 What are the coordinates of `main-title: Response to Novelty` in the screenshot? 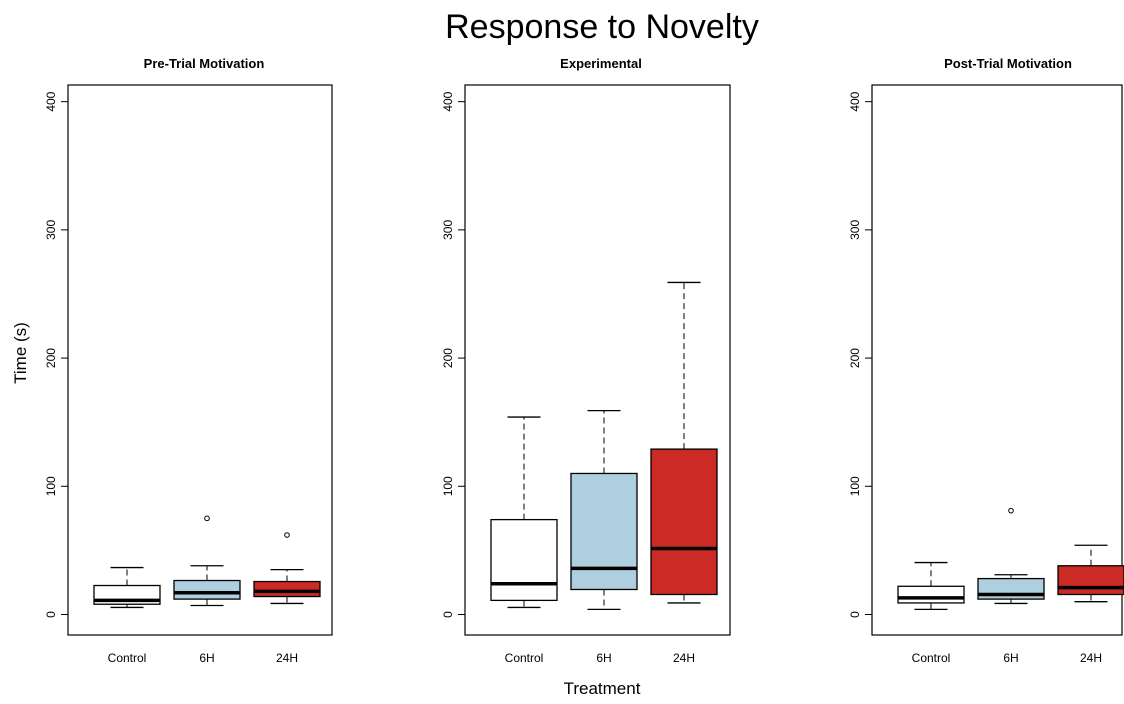 It's located at (602, 27).